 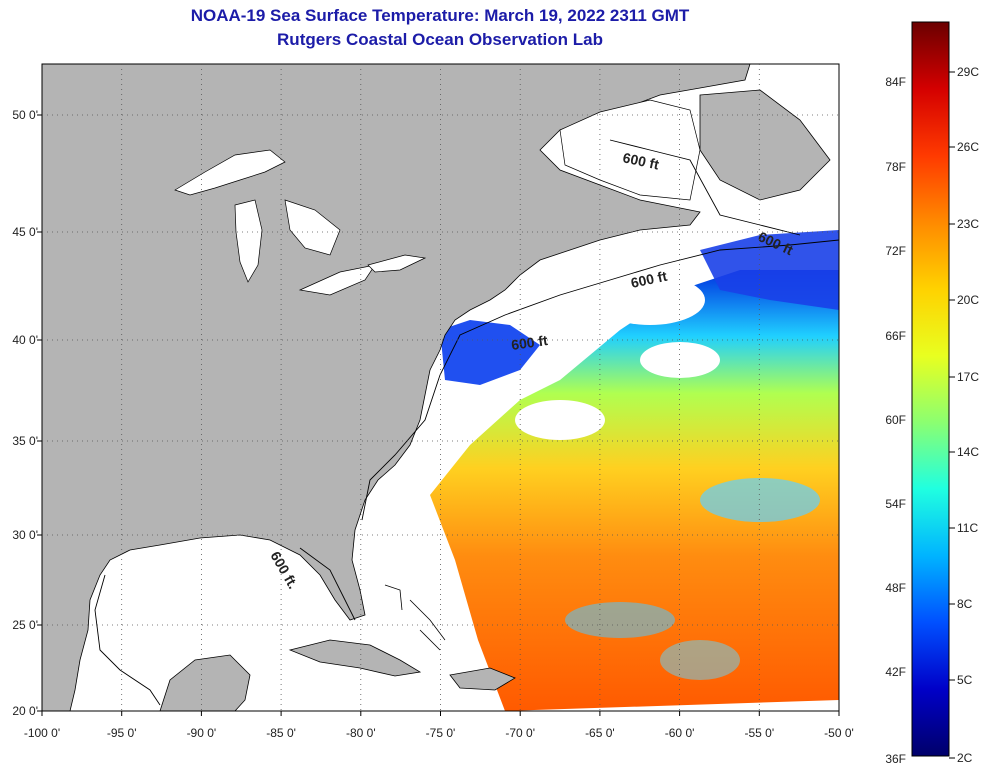 I want to click on colorbar-celsius-ticks: 29C 26C 23C 20C 17C 14C 11C 8C 5C 2C, so click(x=964, y=415).